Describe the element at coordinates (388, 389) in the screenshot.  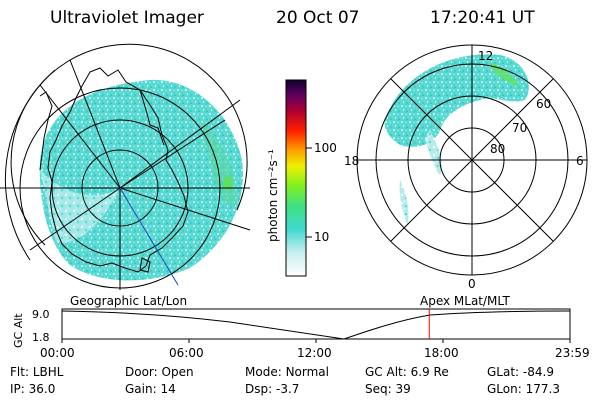
I see `info-seq: Seq: 39` at that location.